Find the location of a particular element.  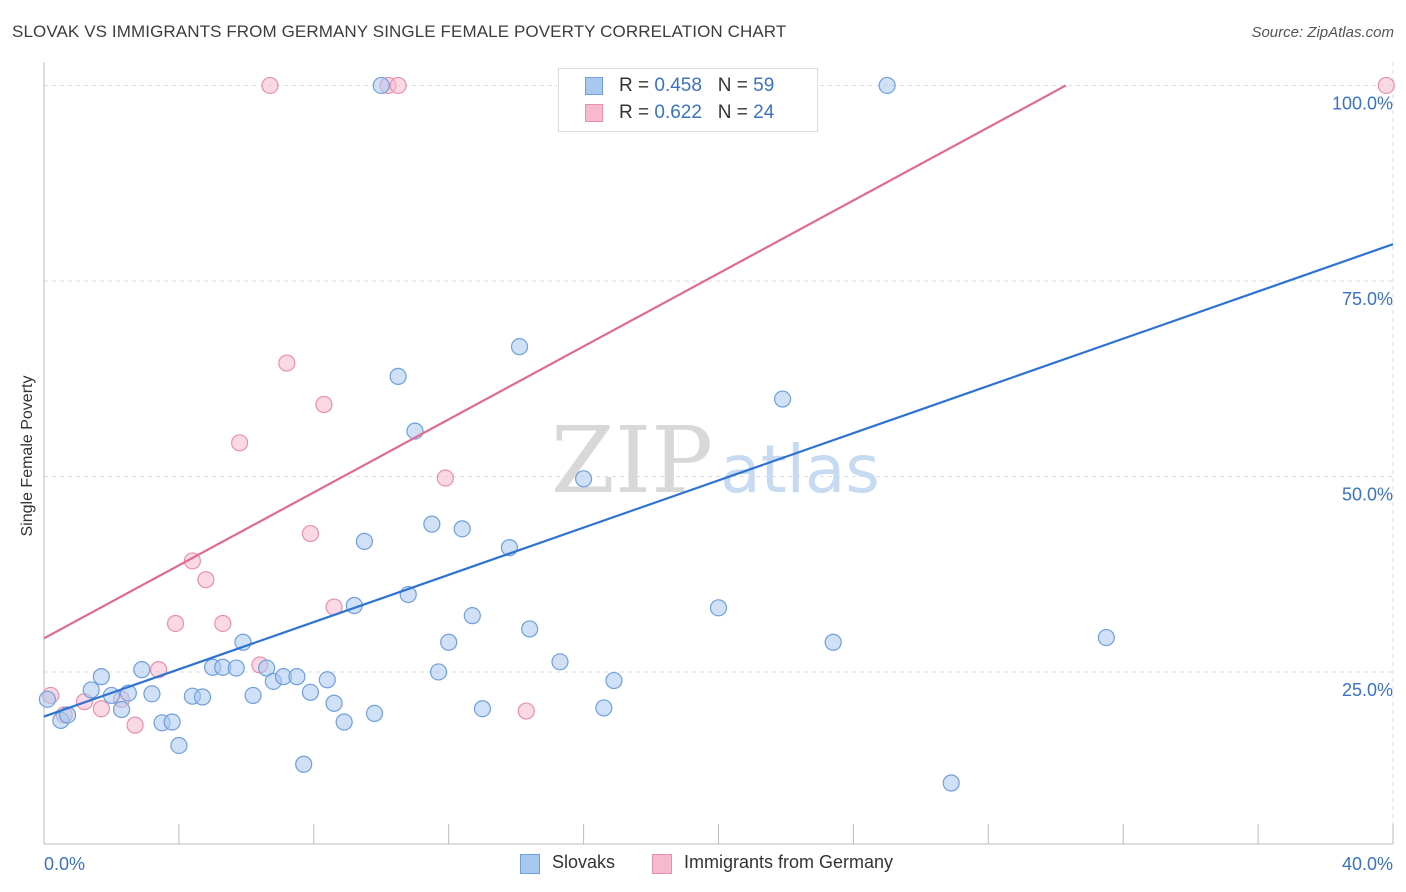

stats-text-germany: R = 0.622 N = 24 is located at coordinates (696, 113).